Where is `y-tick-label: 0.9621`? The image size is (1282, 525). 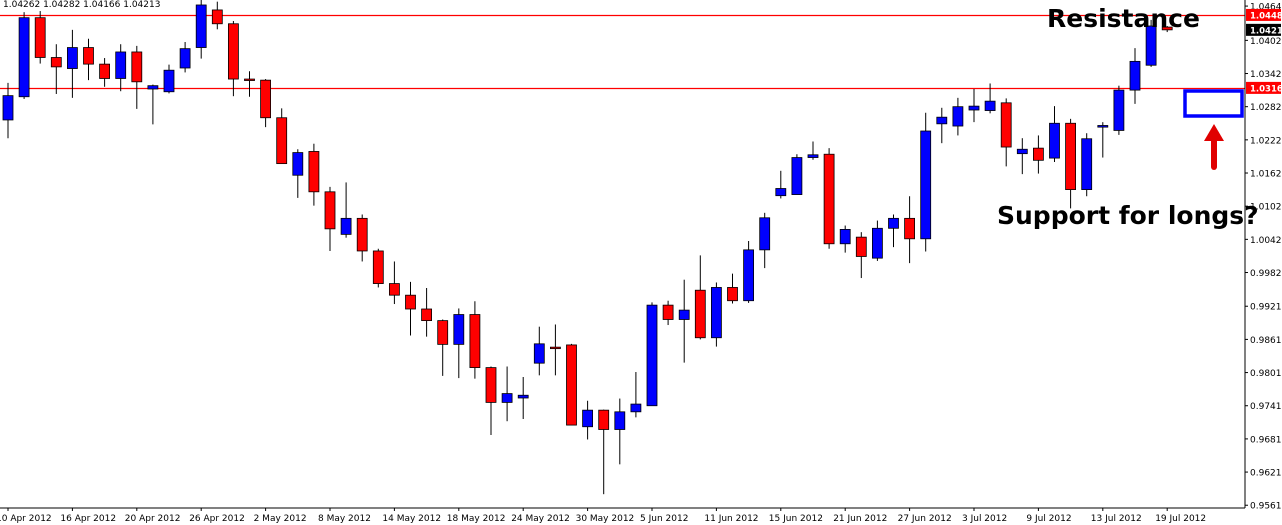
y-tick-label: 0.9621 is located at coordinates (1266, 474).